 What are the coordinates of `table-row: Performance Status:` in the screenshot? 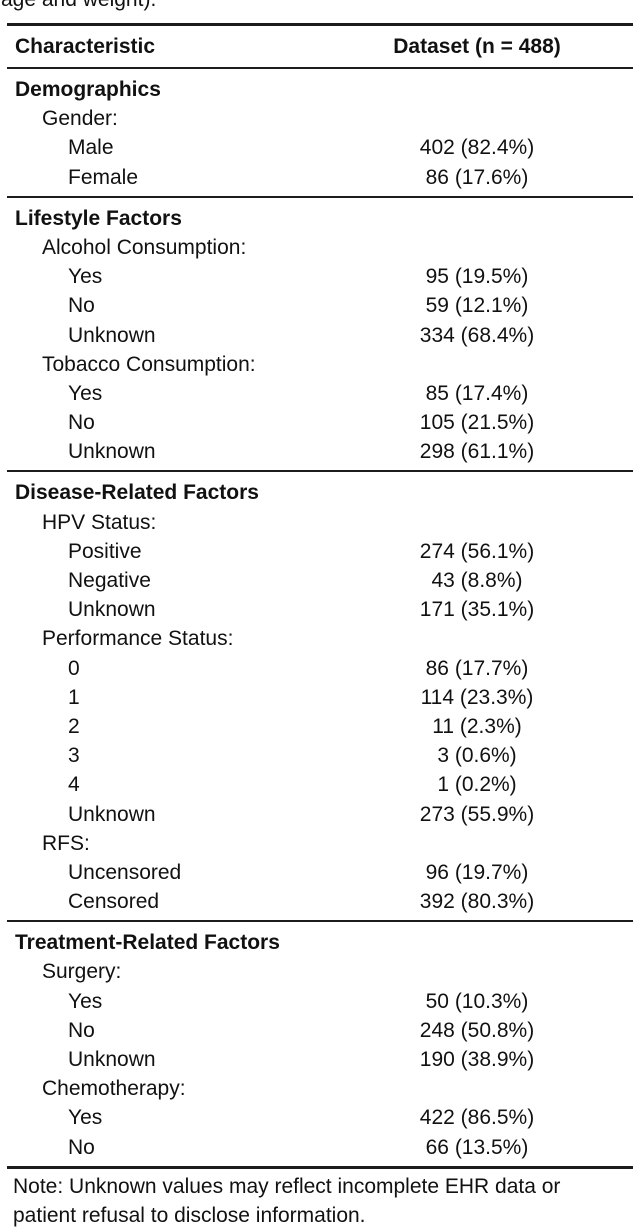 It's located at (320, 638).